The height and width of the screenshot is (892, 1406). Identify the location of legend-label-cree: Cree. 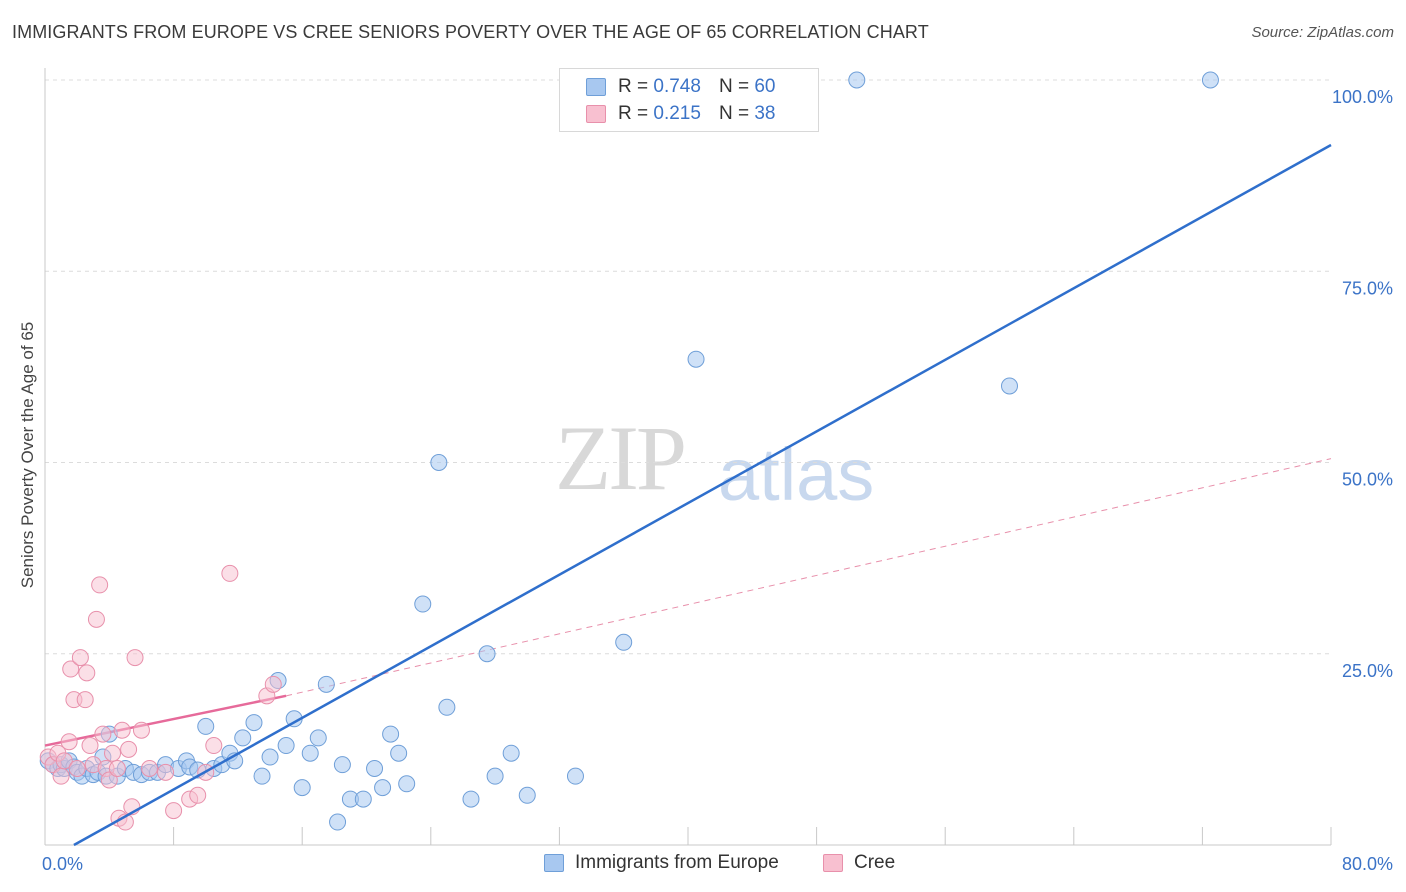
(875, 862).